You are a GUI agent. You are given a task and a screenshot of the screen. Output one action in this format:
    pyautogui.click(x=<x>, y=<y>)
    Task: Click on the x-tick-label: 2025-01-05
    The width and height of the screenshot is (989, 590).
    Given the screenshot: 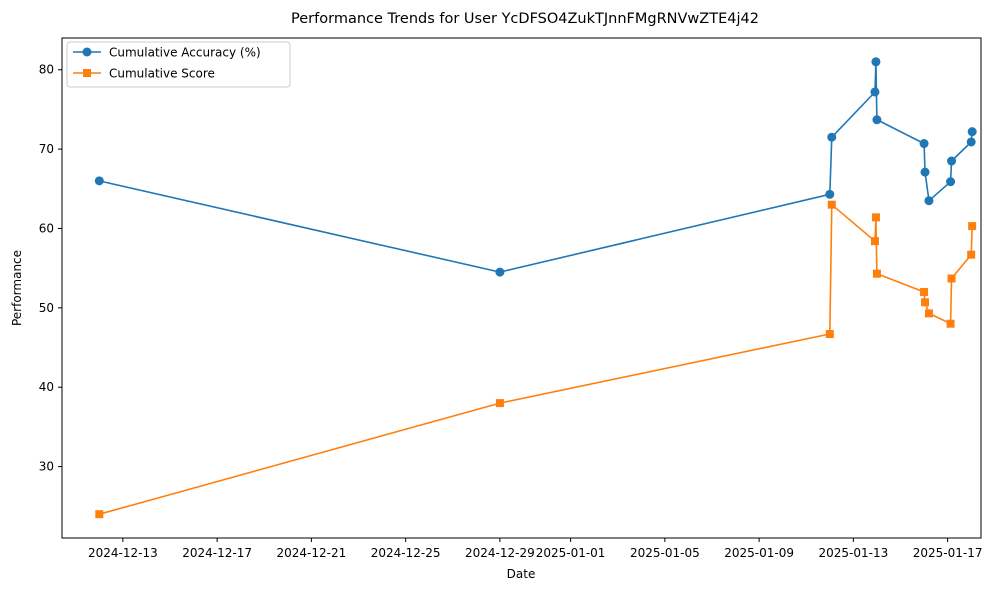 What is the action you would take?
    pyautogui.click(x=665, y=553)
    